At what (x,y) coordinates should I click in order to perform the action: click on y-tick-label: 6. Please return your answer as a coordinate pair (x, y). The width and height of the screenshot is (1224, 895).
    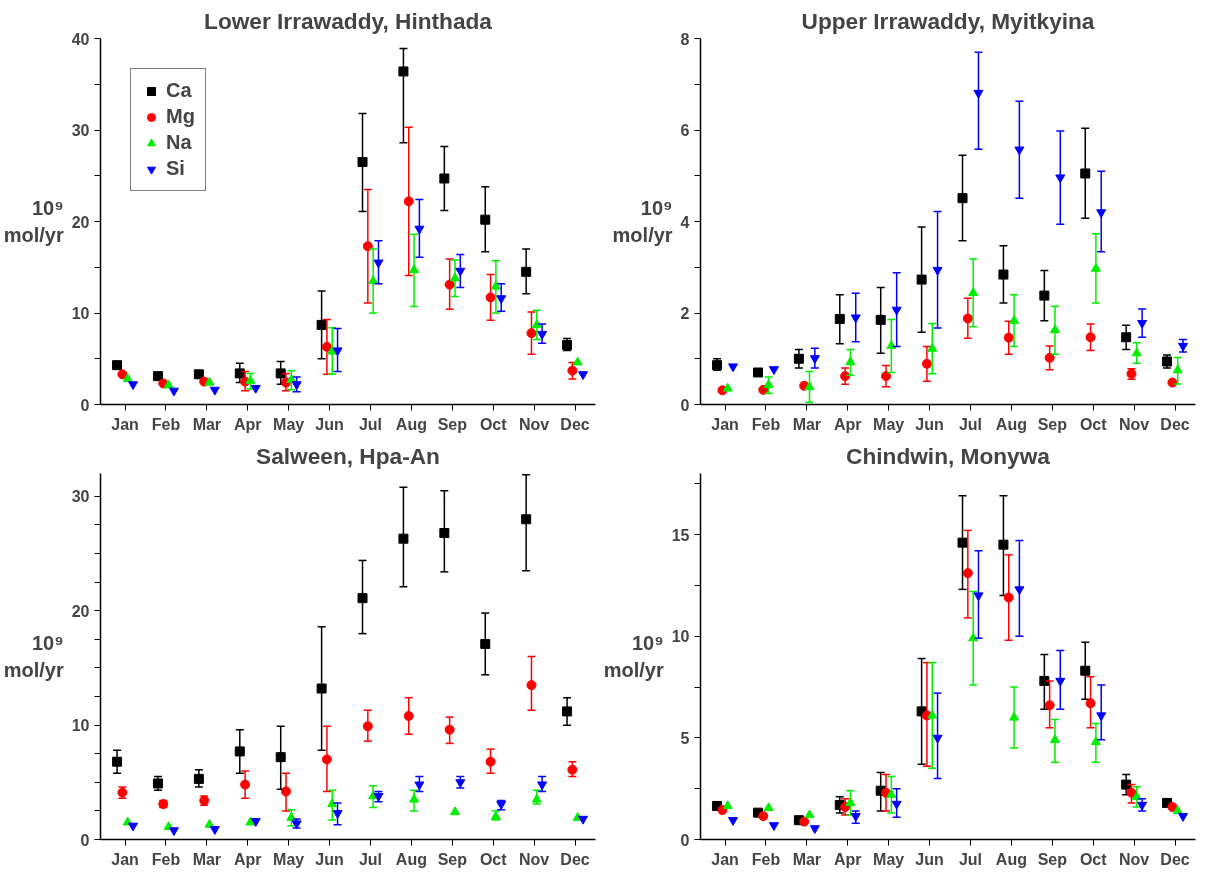
    Looking at the image, I should click on (685, 130).